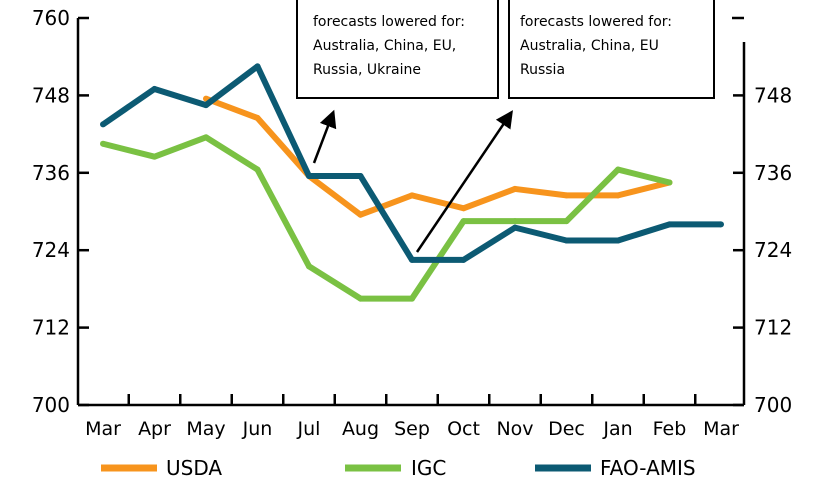 This screenshot has height=494, width=818. Describe the element at coordinates (51, 328) in the screenshot. I see `left-tick-label-712: 712` at that location.